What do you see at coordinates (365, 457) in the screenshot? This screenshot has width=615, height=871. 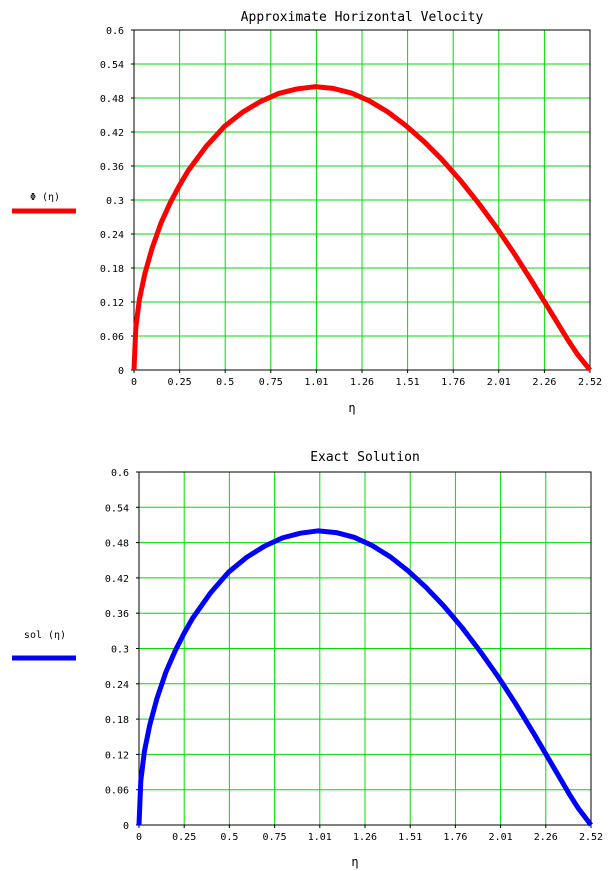 I see `chart-title: Exact Solution` at bounding box center [365, 457].